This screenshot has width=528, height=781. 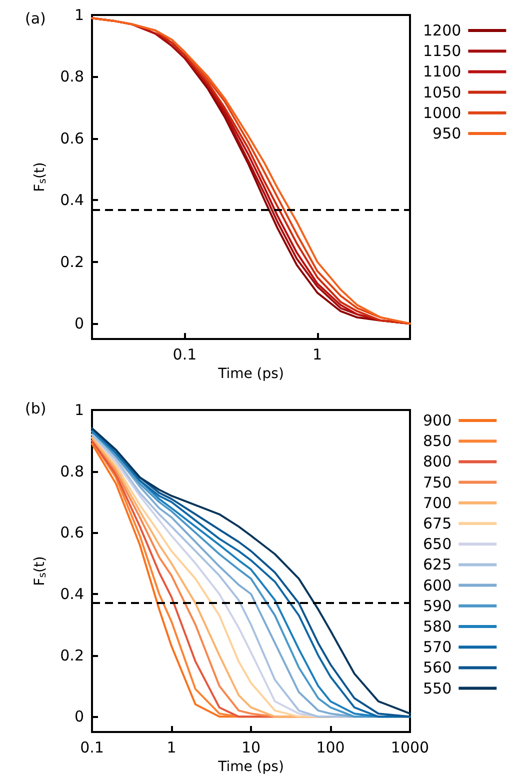 What do you see at coordinates (437, 688) in the screenshot?
I see `legend-label: 550` at bounding box center [437, 688].